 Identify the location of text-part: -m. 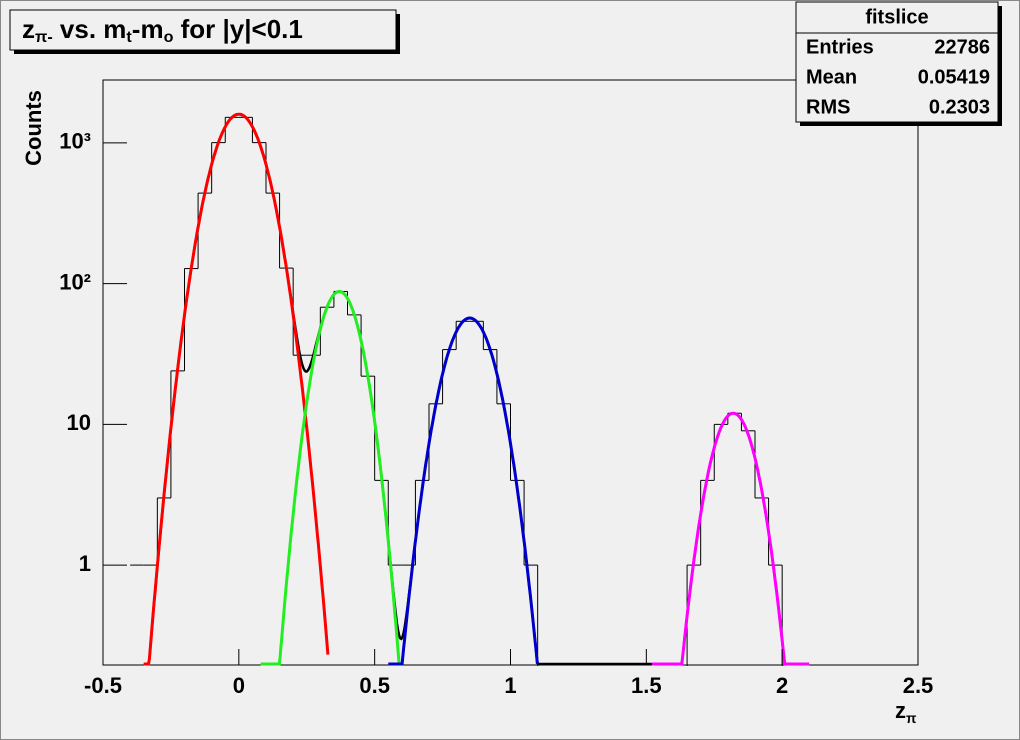
(148, 29).